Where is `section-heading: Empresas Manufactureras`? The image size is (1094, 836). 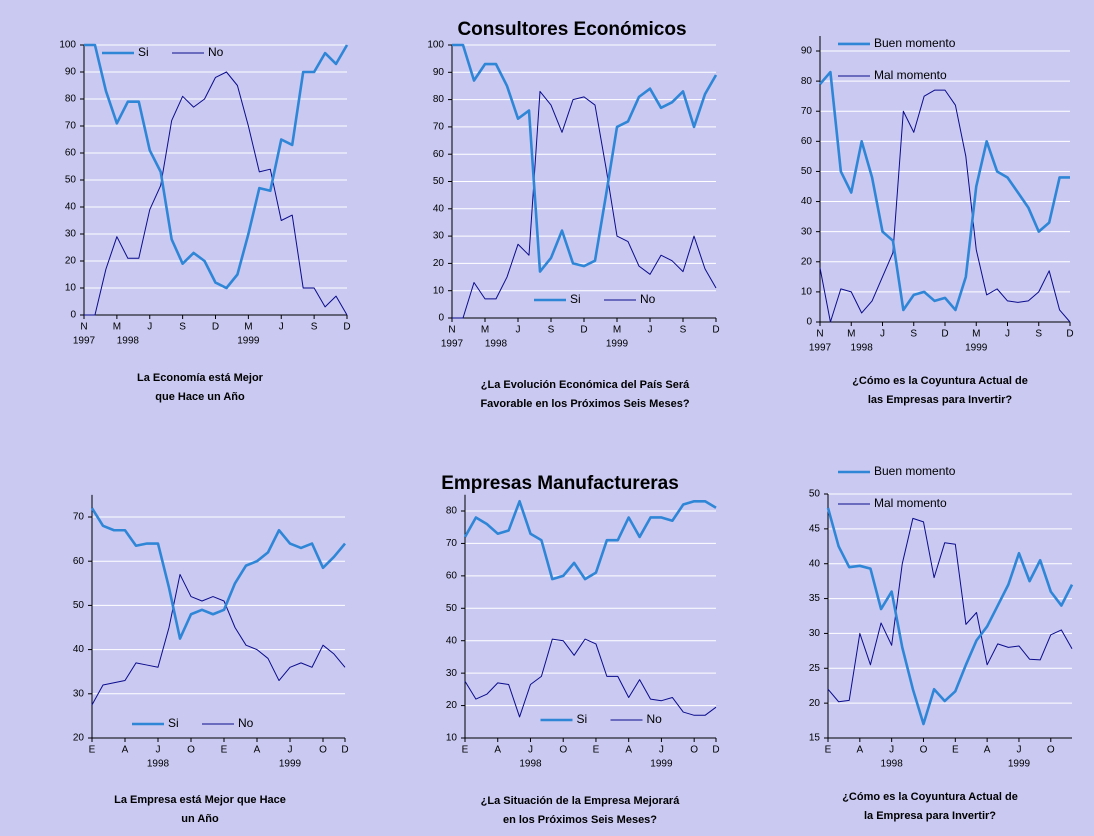 section-heading: Empresas Manufactureras is located at coordinates (560, 483).